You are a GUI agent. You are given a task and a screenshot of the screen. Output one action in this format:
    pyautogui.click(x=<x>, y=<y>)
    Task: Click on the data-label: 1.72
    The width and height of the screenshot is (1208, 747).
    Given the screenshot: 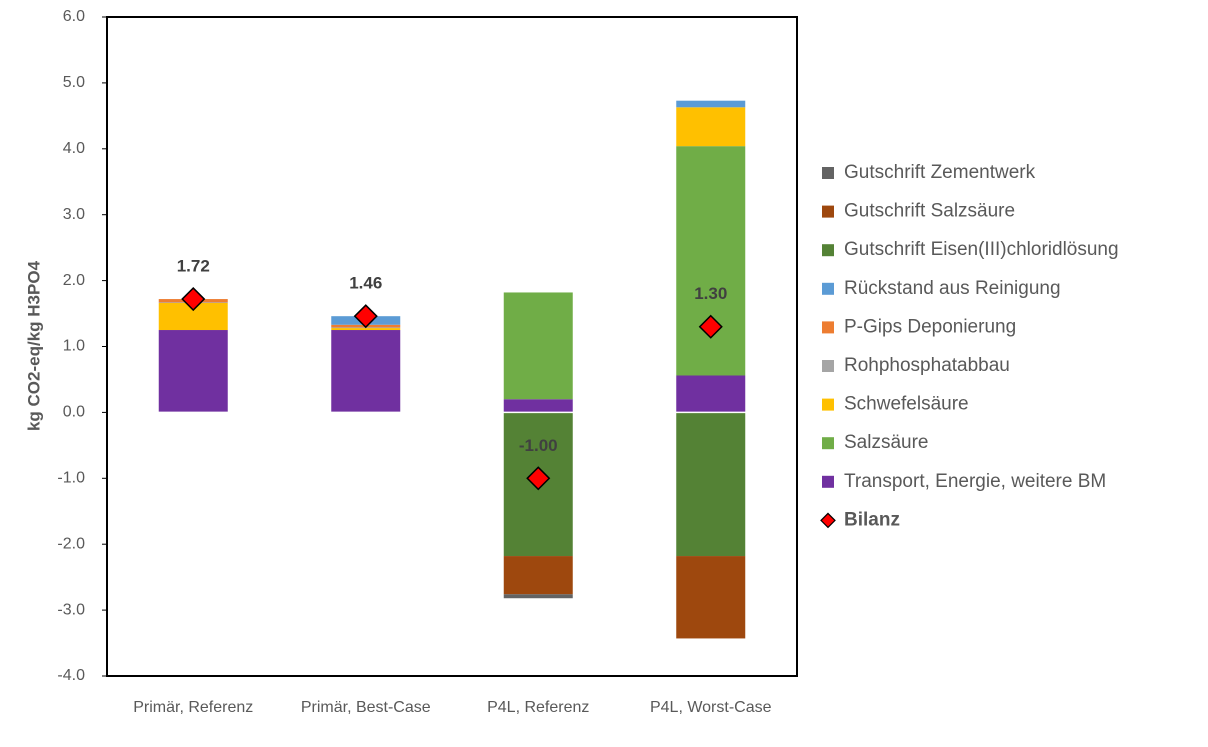 What is the action you would take?
    pyautogui.click(x=193, y=266)
    